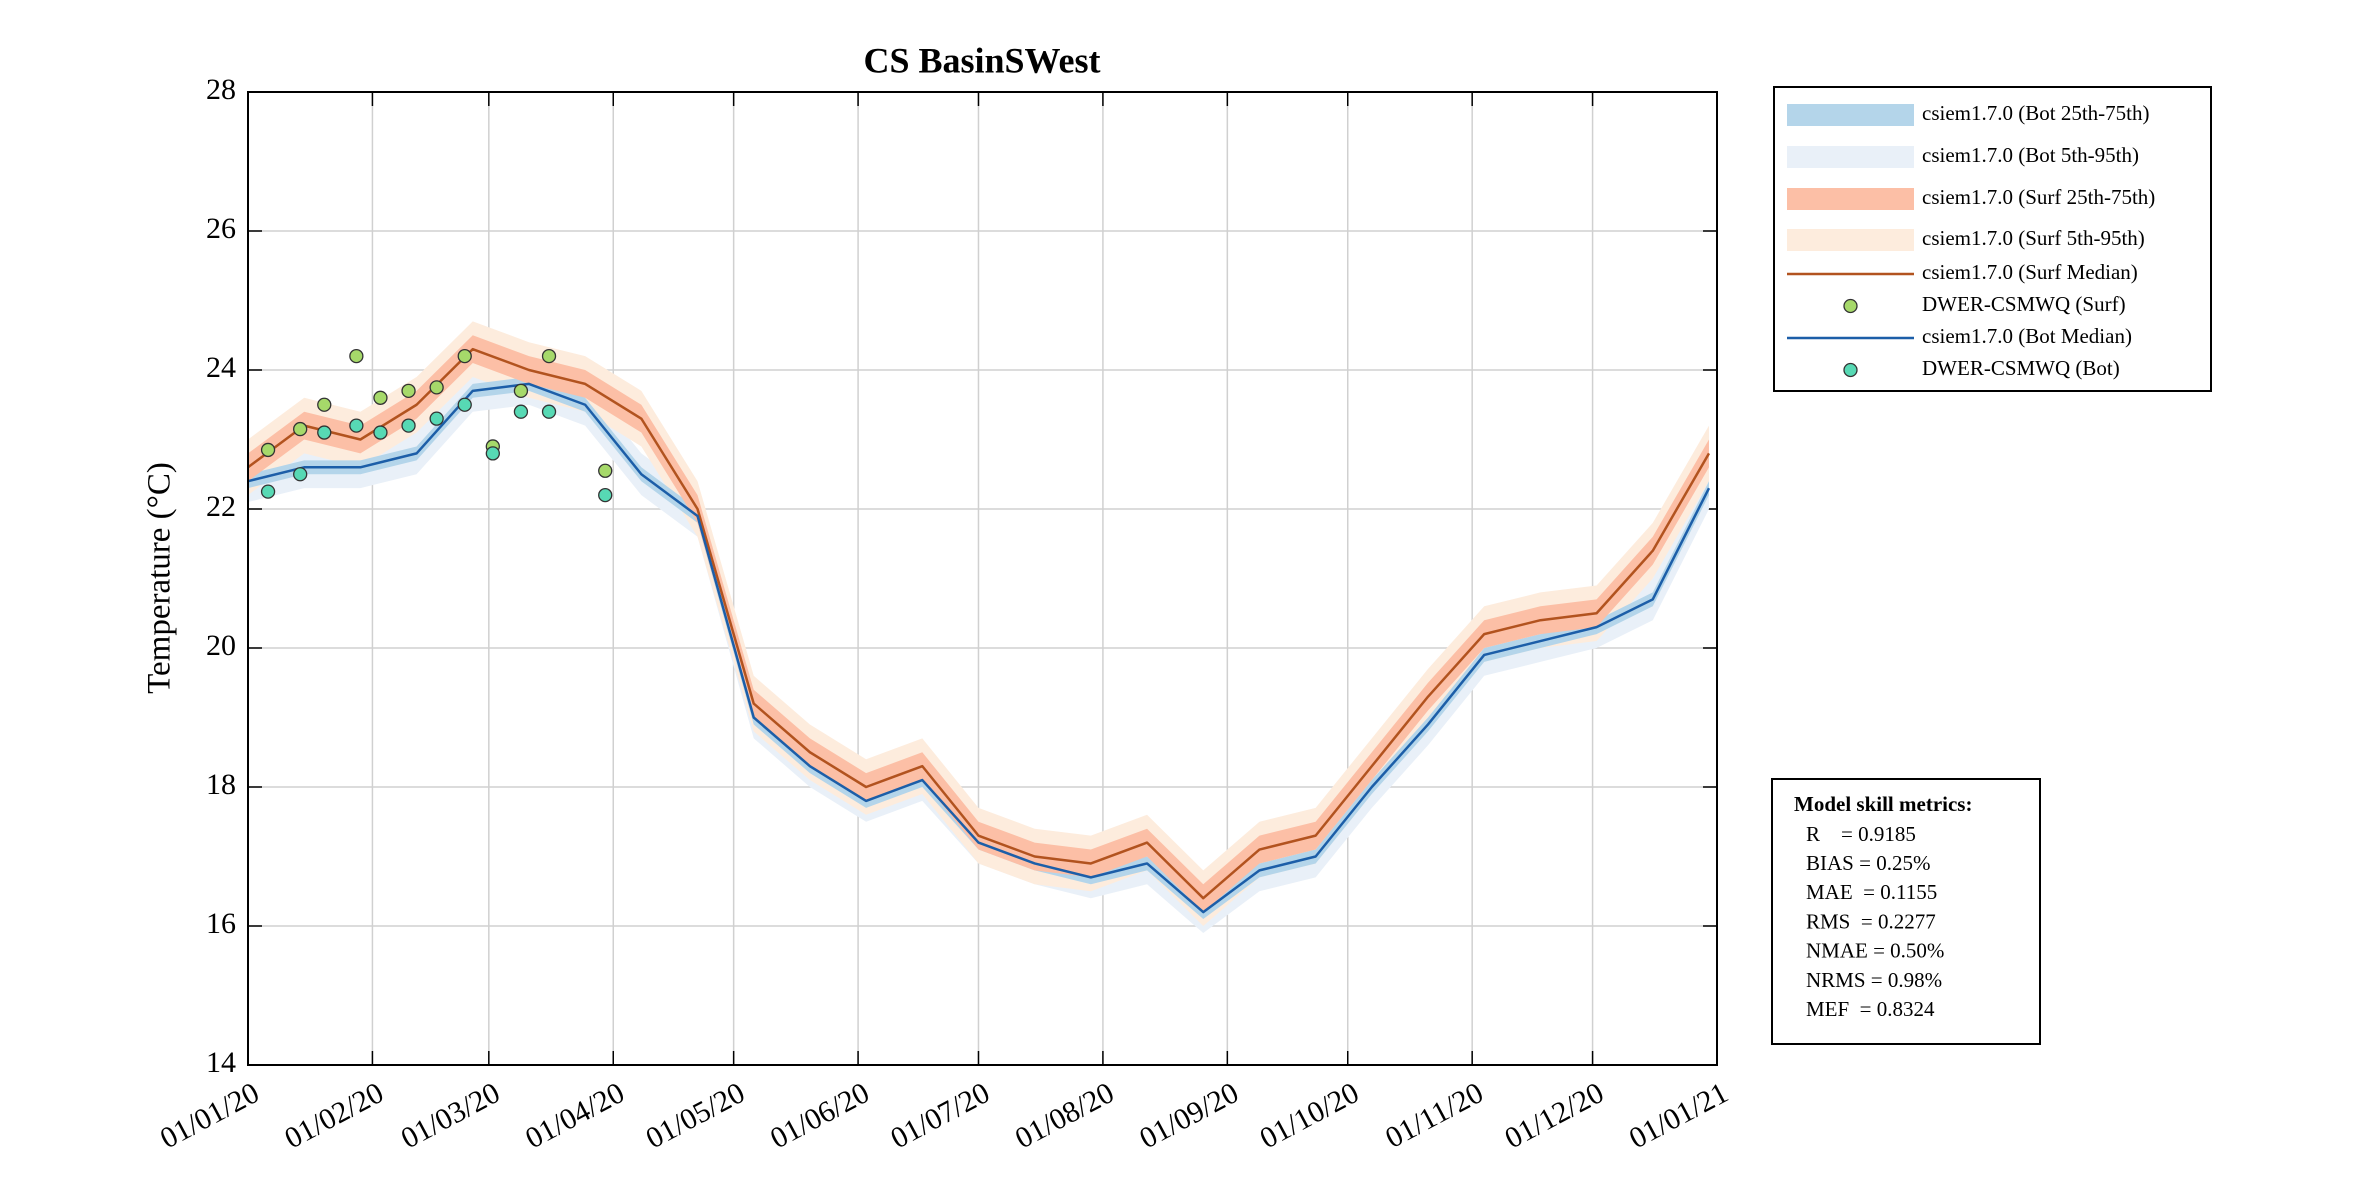 This screenshot has width=2362, height=1181. What do you see at coordinates (820, 1115) in the screenshot?
I see `x-tick-label: 01/06/20` at bounding box center [820, 1115].